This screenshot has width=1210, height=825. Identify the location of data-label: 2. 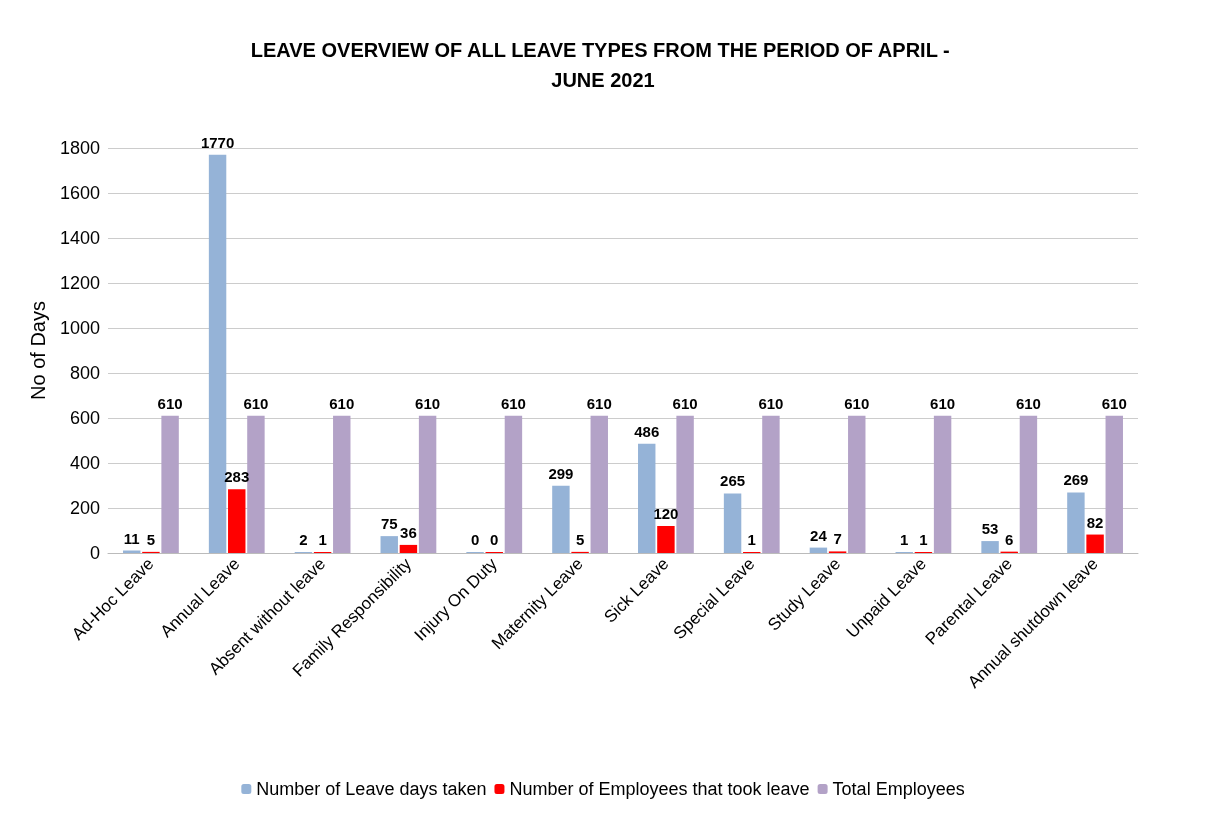
(303, 539).